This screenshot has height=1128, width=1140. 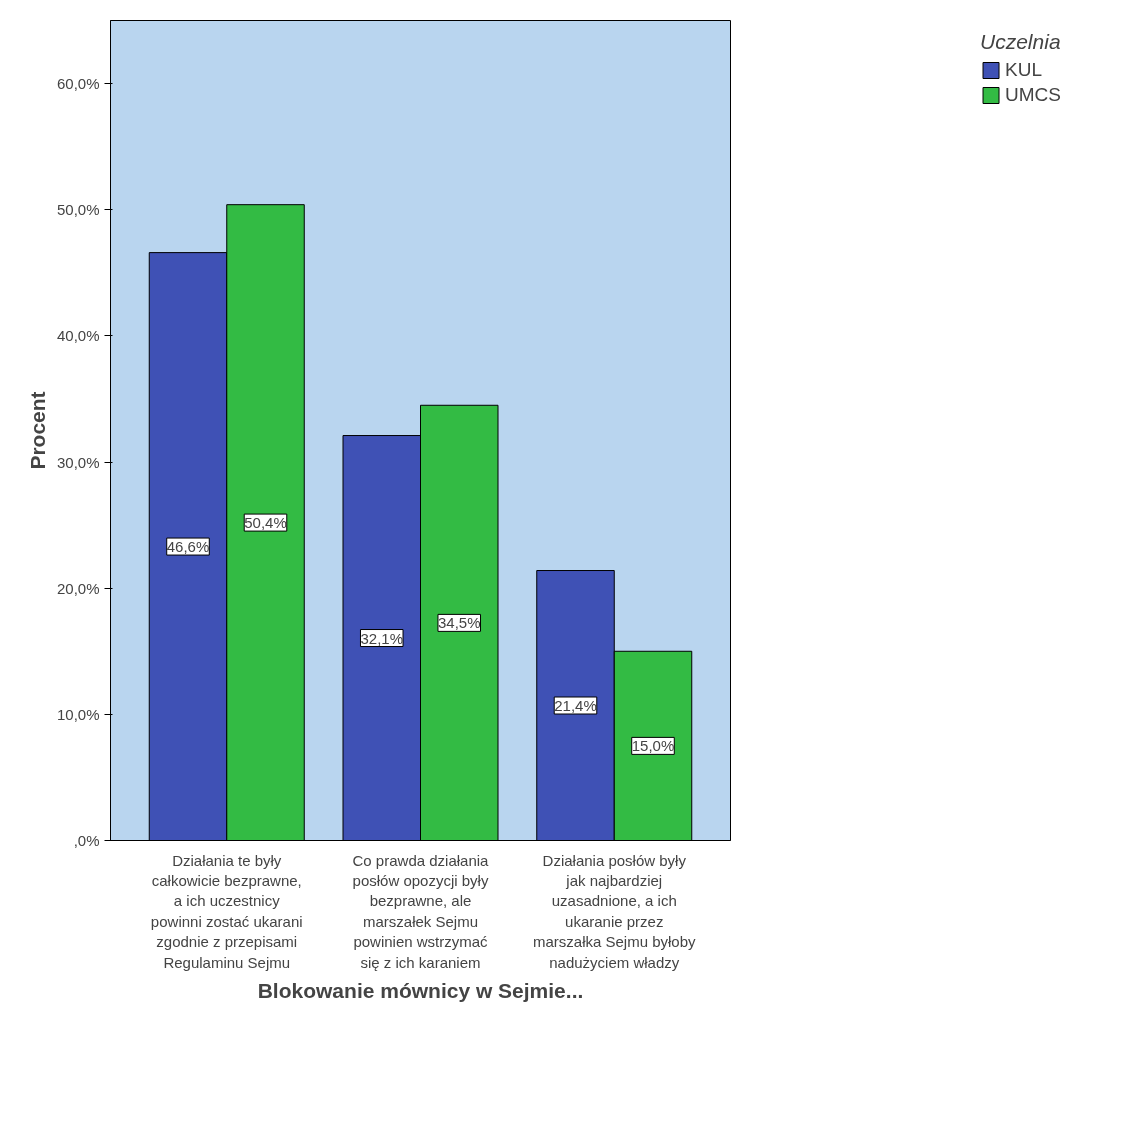 What do you see at coordinates (78, 588) in the screenshot?
I see `y-tick-label: 20,0%` at bounding box center [78, 588].